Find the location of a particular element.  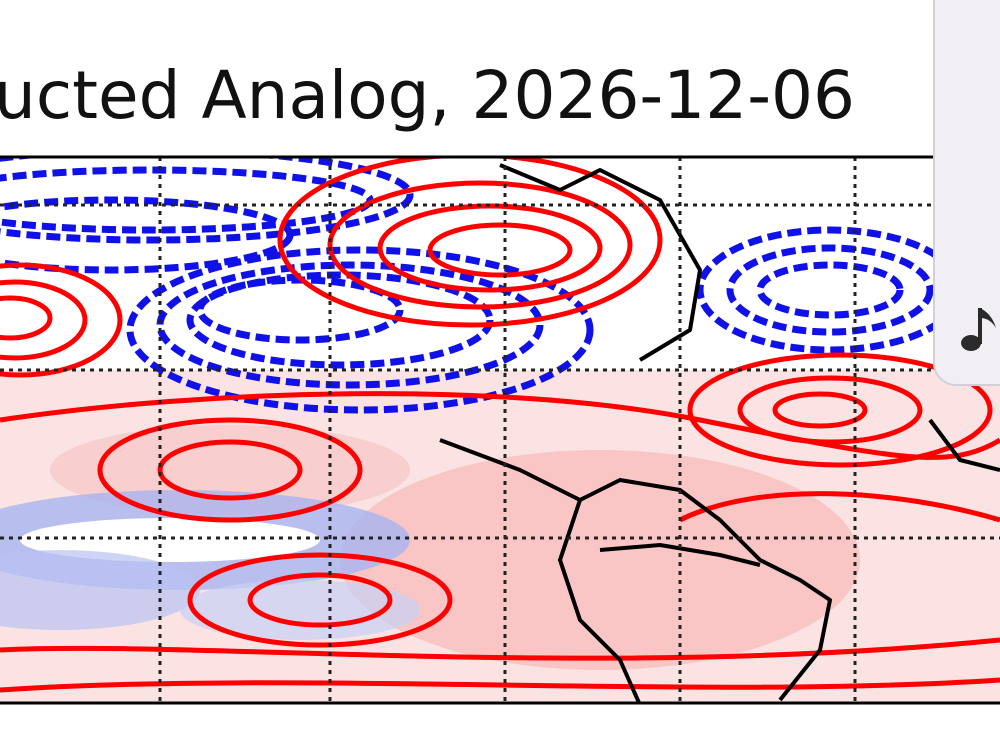

side-panel is located at coordinates (966, 193).